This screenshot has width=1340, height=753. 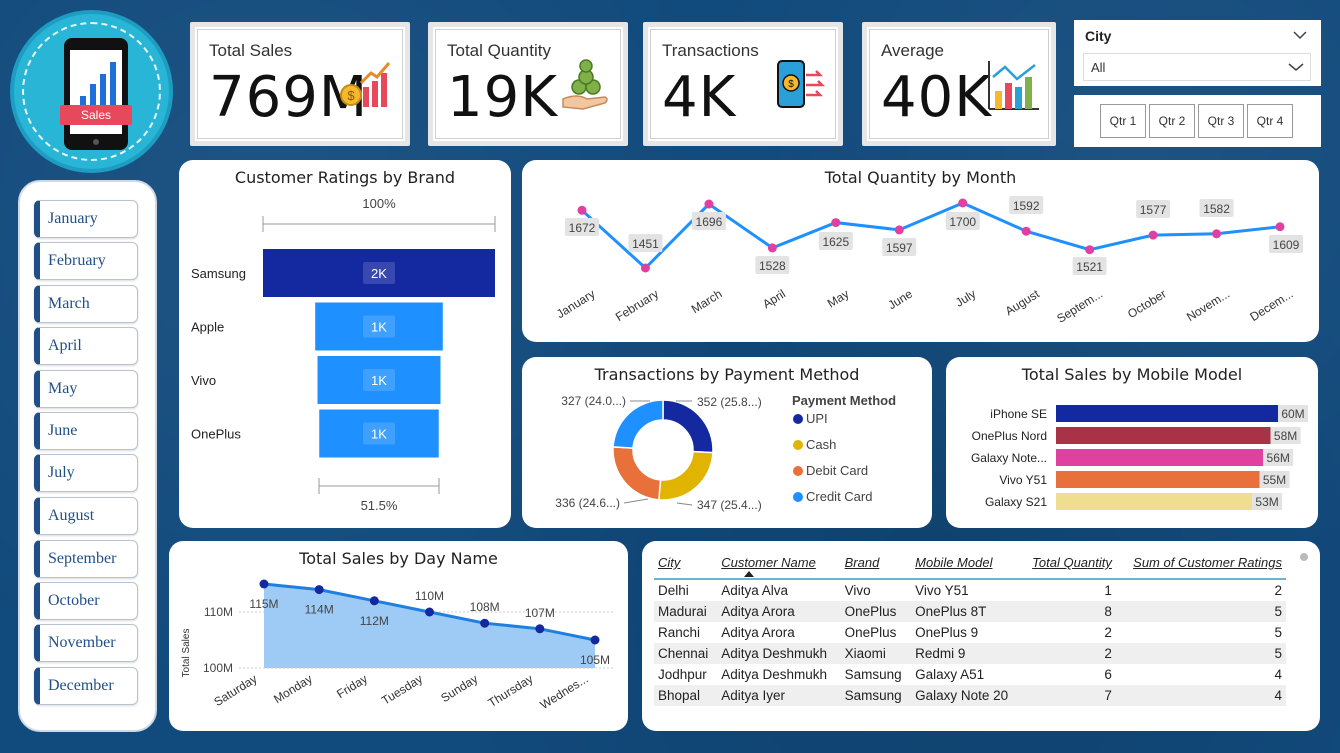 What do you see at coordinates (263, 604) in the screenshot?
I see `point-label: 115M` at bounding box center [263, 604].